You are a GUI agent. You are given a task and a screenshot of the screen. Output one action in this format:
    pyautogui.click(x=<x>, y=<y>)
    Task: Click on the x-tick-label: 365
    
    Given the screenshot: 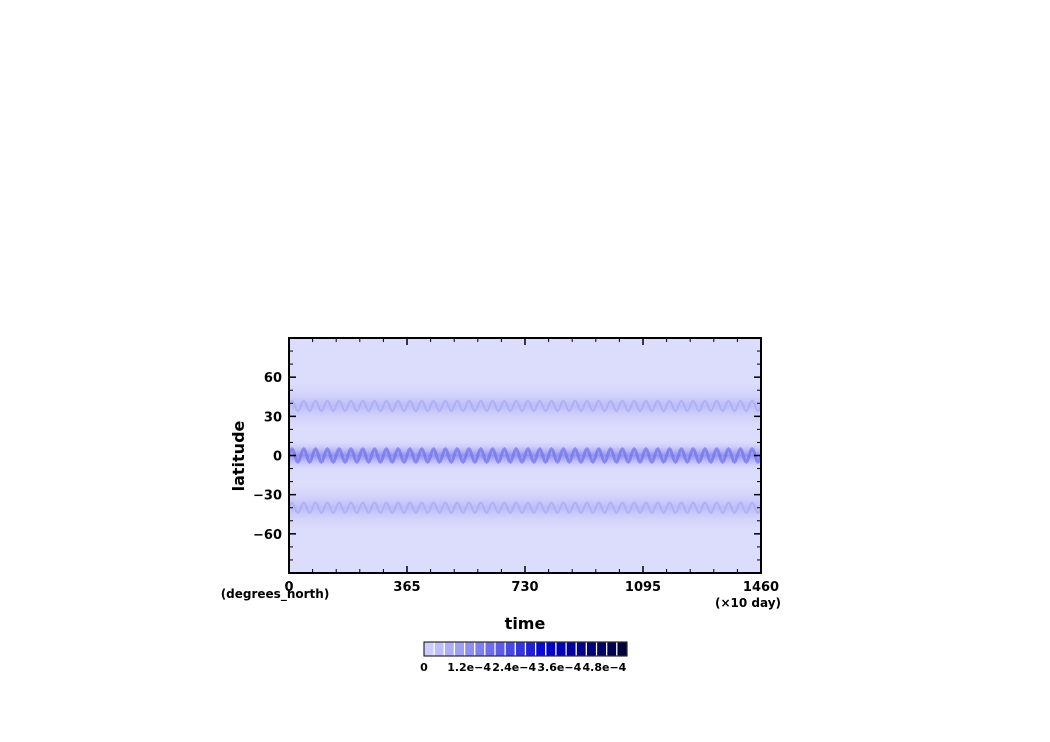 What is the action you would take?
    pyautogui.click(x=406, y=587)
    